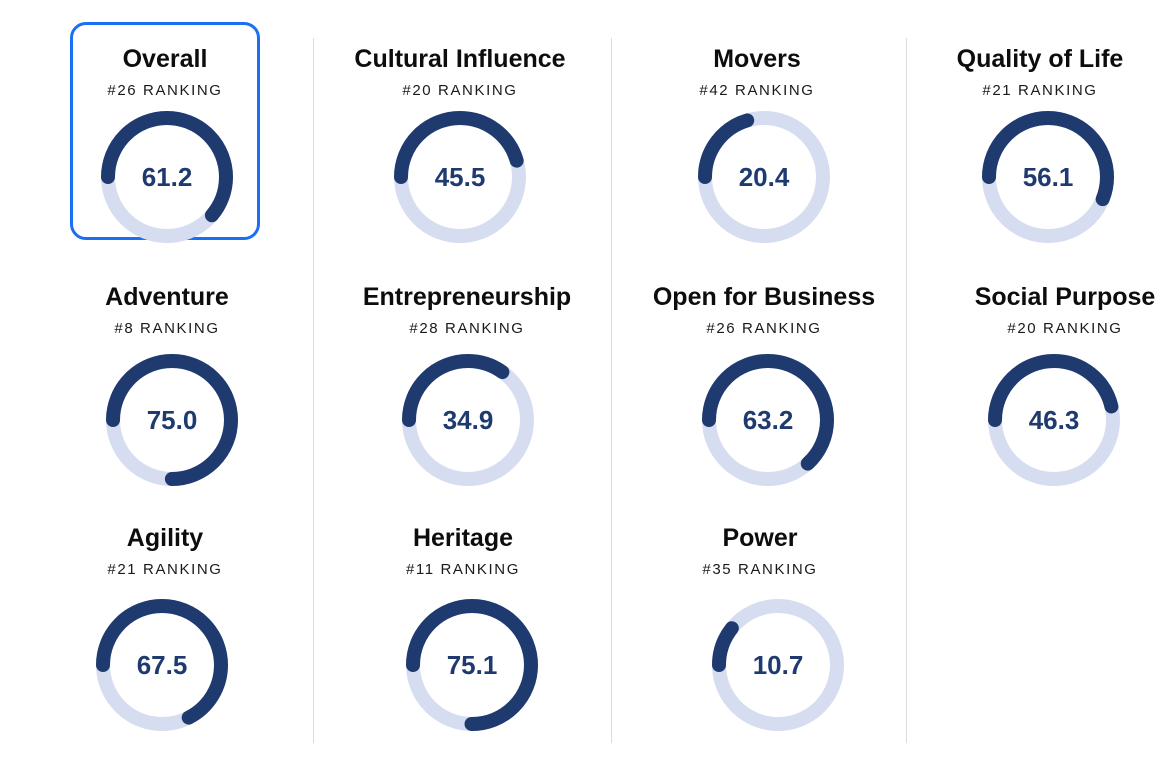 The height and width of the screenshot is (760, 1170). What do you see at coordinates (463, 569) in the screenshot?
I see `card-ranking: #11 RANKING` at bounding box center [463, 569].